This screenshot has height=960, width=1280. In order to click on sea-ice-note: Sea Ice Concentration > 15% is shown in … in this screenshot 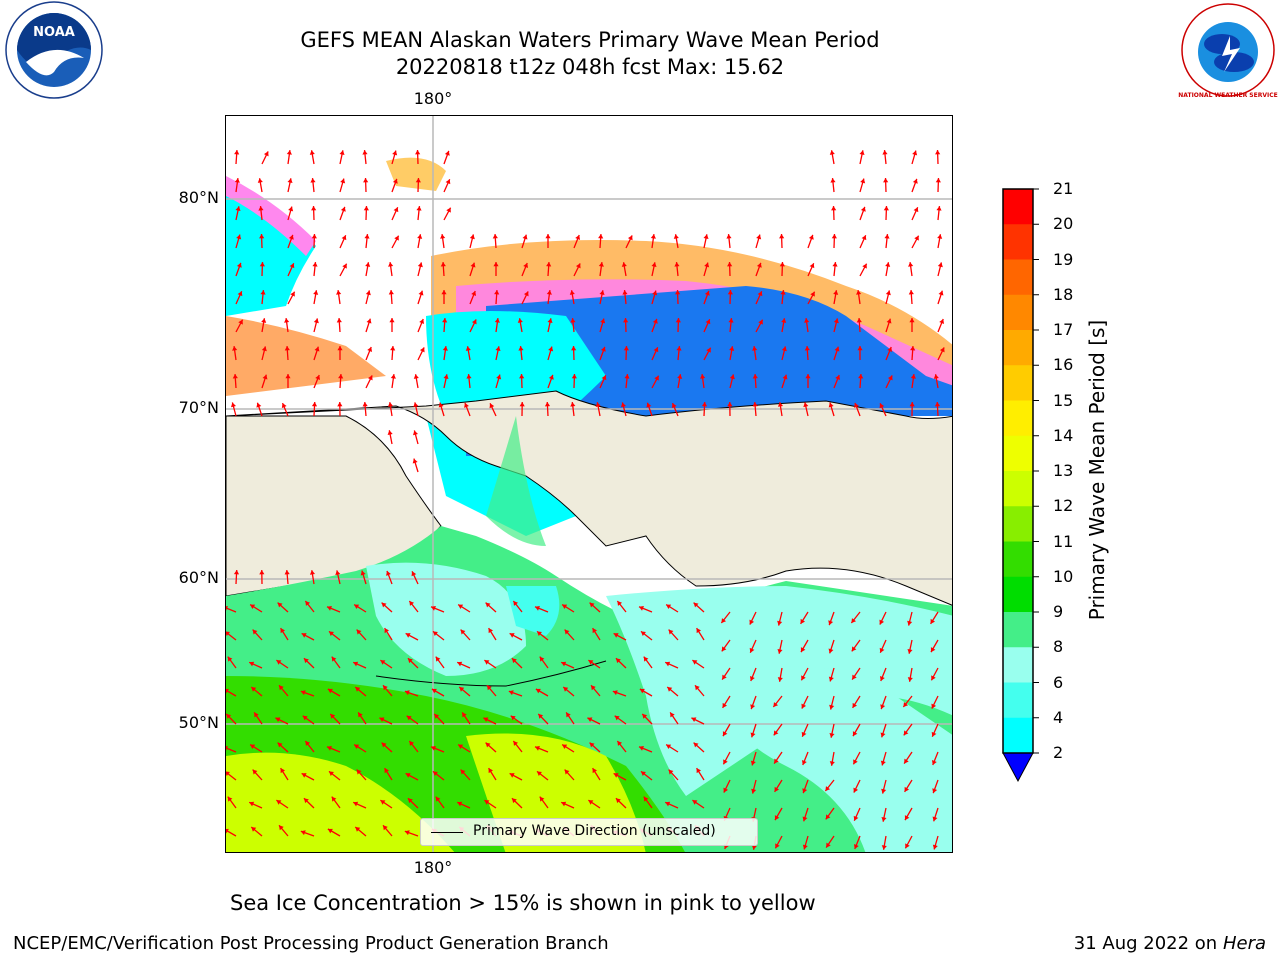, I will do `click(523, 903)`.